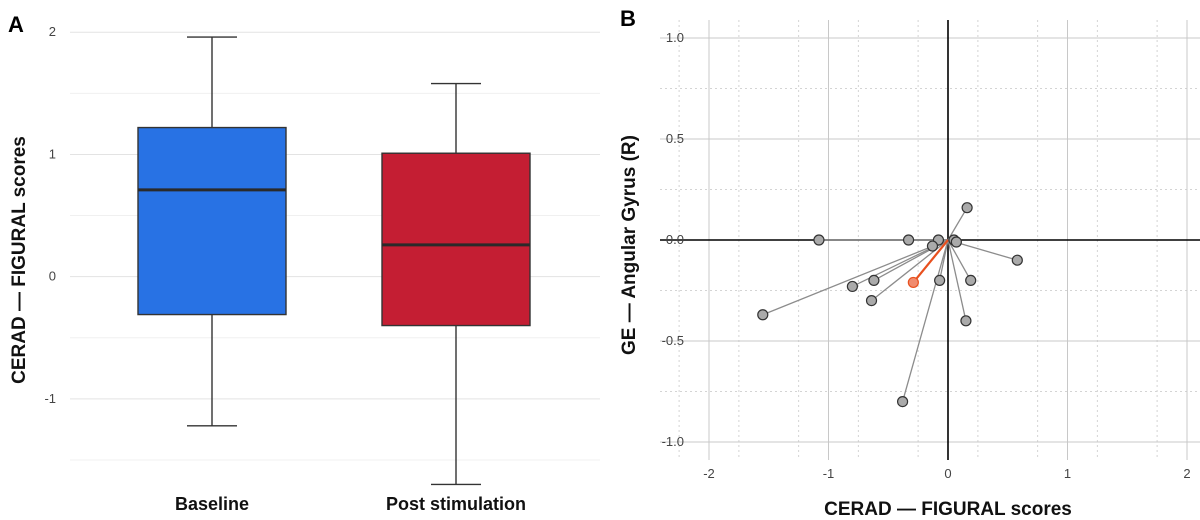 This screenshot has height=520, width=1200. What do you see at coordinates (829, 473) in the screenshot?
I see `x-tick-label: -1` at bounding box center [829, 473].